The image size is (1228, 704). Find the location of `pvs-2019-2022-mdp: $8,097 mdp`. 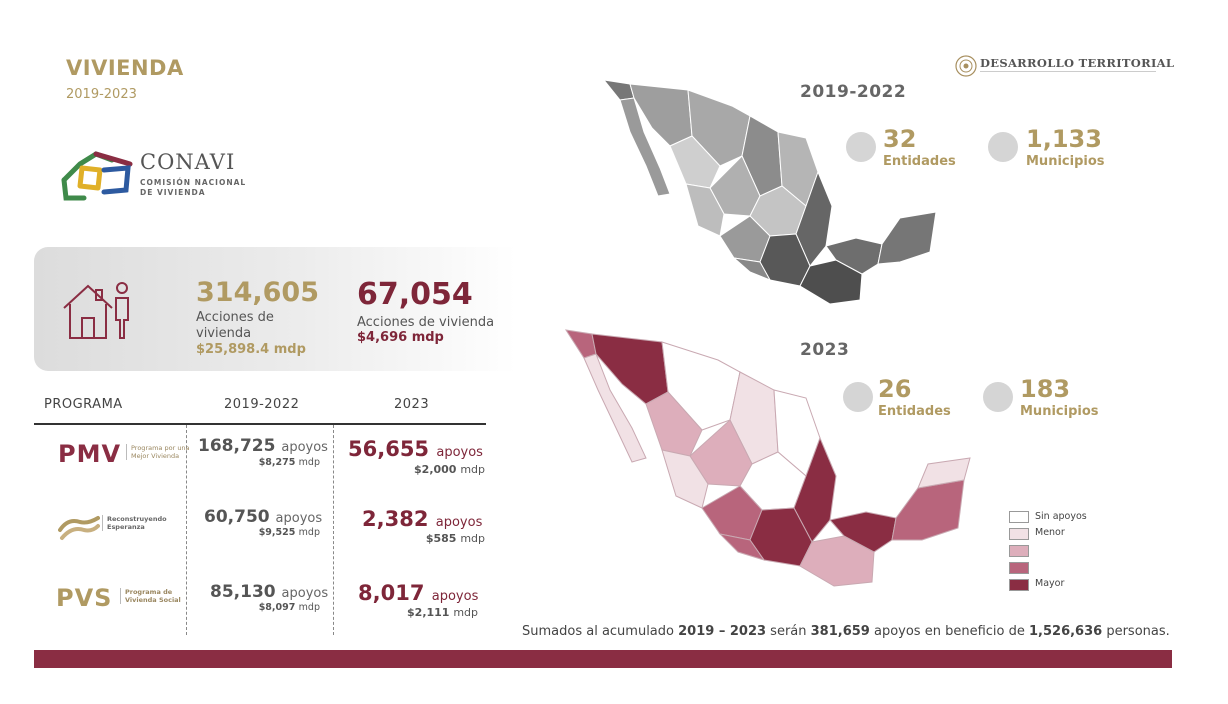

pvs-2019-2022-mdp: $8,097 mdp is located at coordinates (260, 607).